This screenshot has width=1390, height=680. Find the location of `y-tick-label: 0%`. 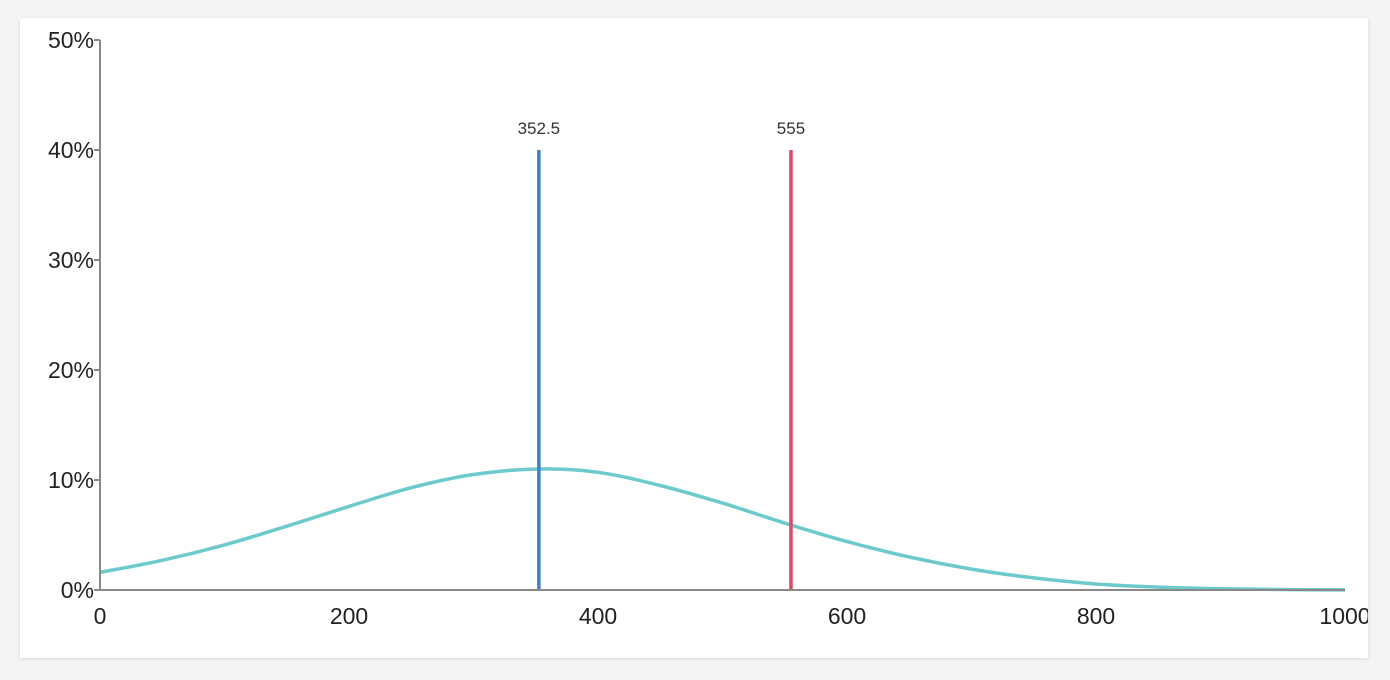

y-tick-label: 0% is located at coordinates (77, 590).